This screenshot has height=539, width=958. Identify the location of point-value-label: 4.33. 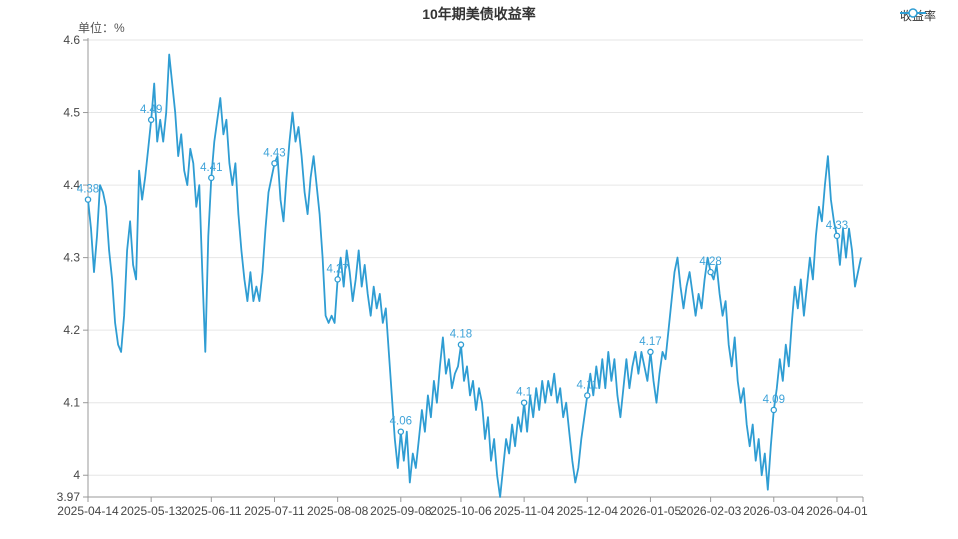
(837, 226).